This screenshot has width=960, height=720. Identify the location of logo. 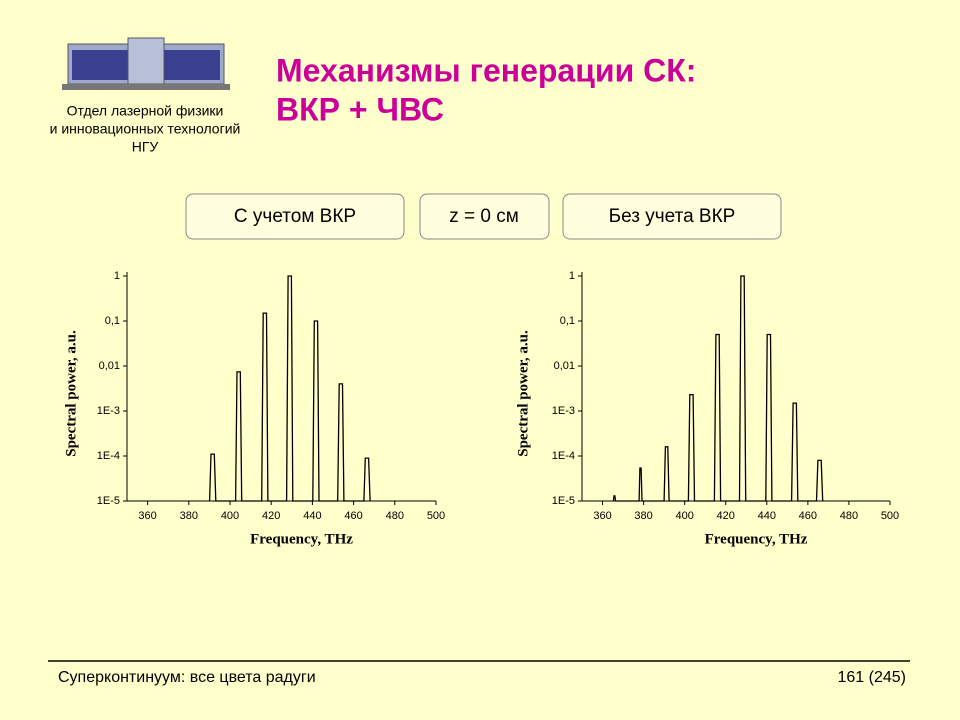
(146, 63).